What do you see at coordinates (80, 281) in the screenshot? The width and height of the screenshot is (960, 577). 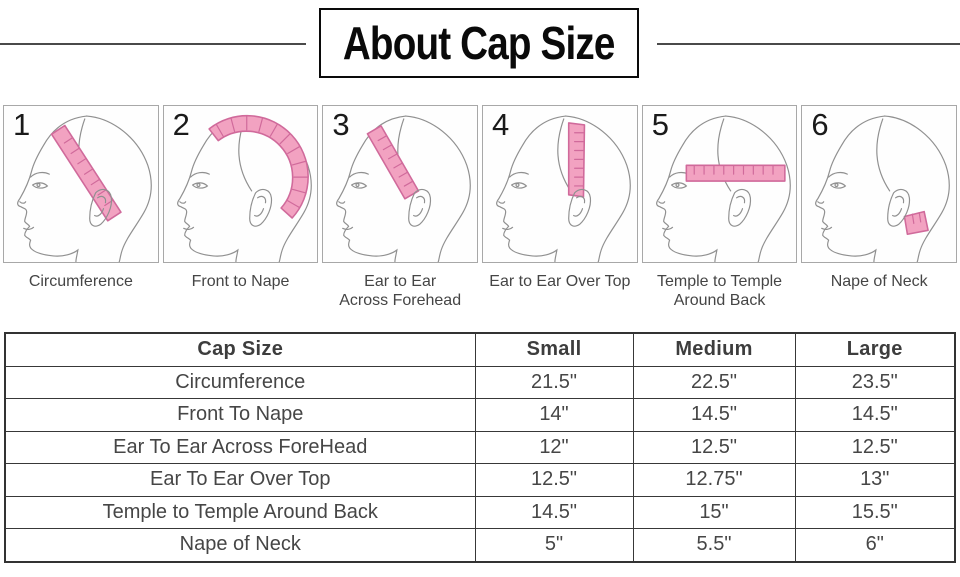 I see `diagram-caption: Circumference` at bounding box center [80, 281].